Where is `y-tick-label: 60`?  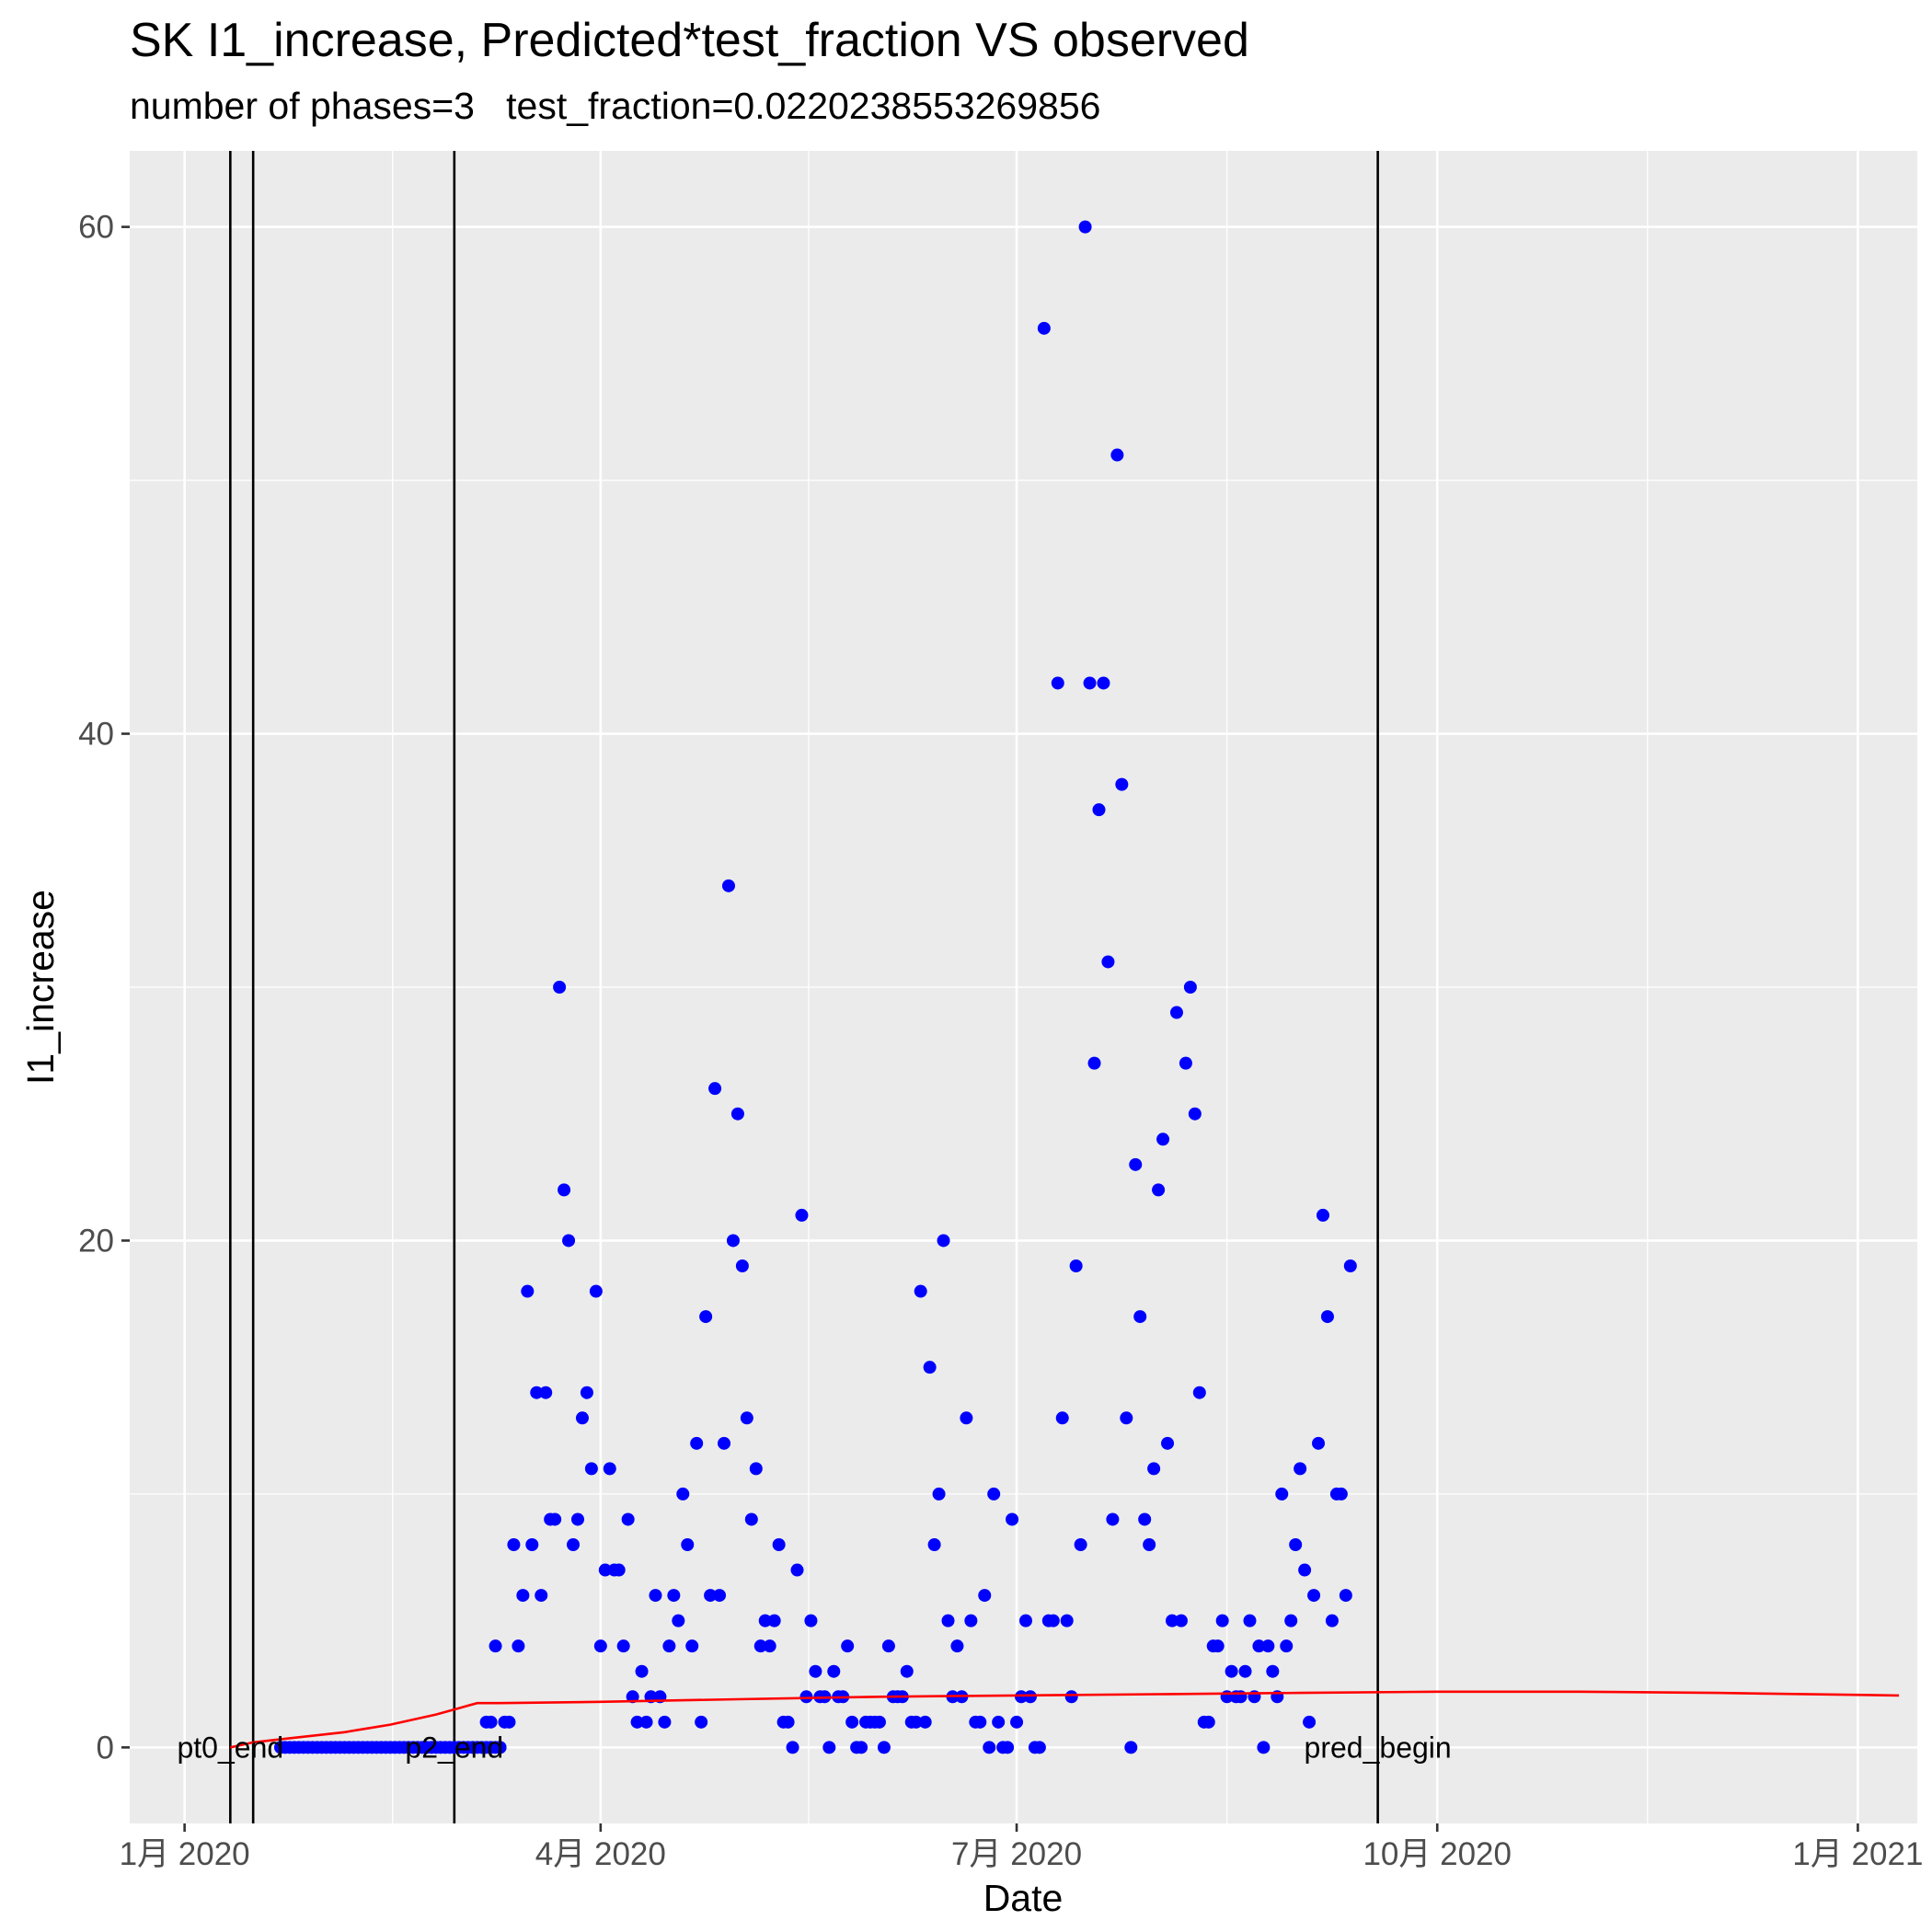 y-tick-label: 60 is located at coordinates (96, 228).